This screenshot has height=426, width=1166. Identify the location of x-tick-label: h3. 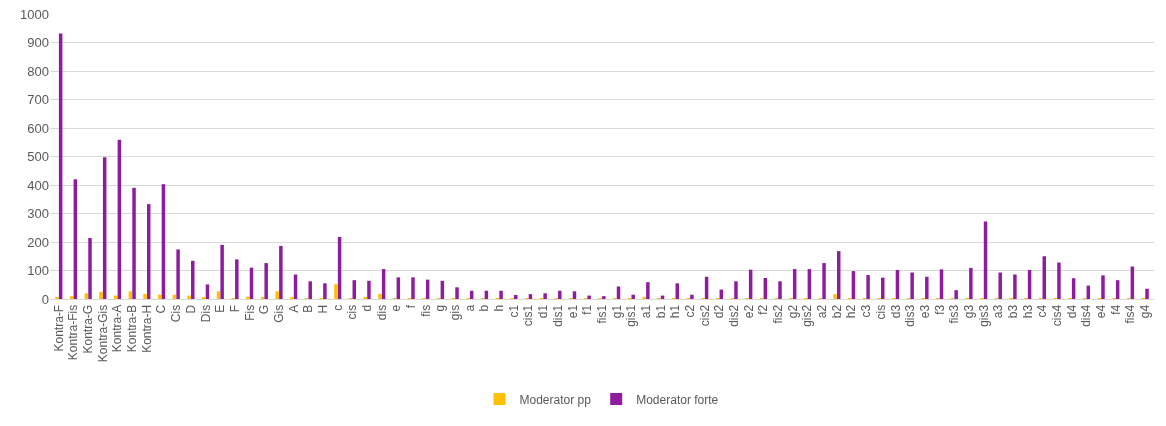
(1027, 311).